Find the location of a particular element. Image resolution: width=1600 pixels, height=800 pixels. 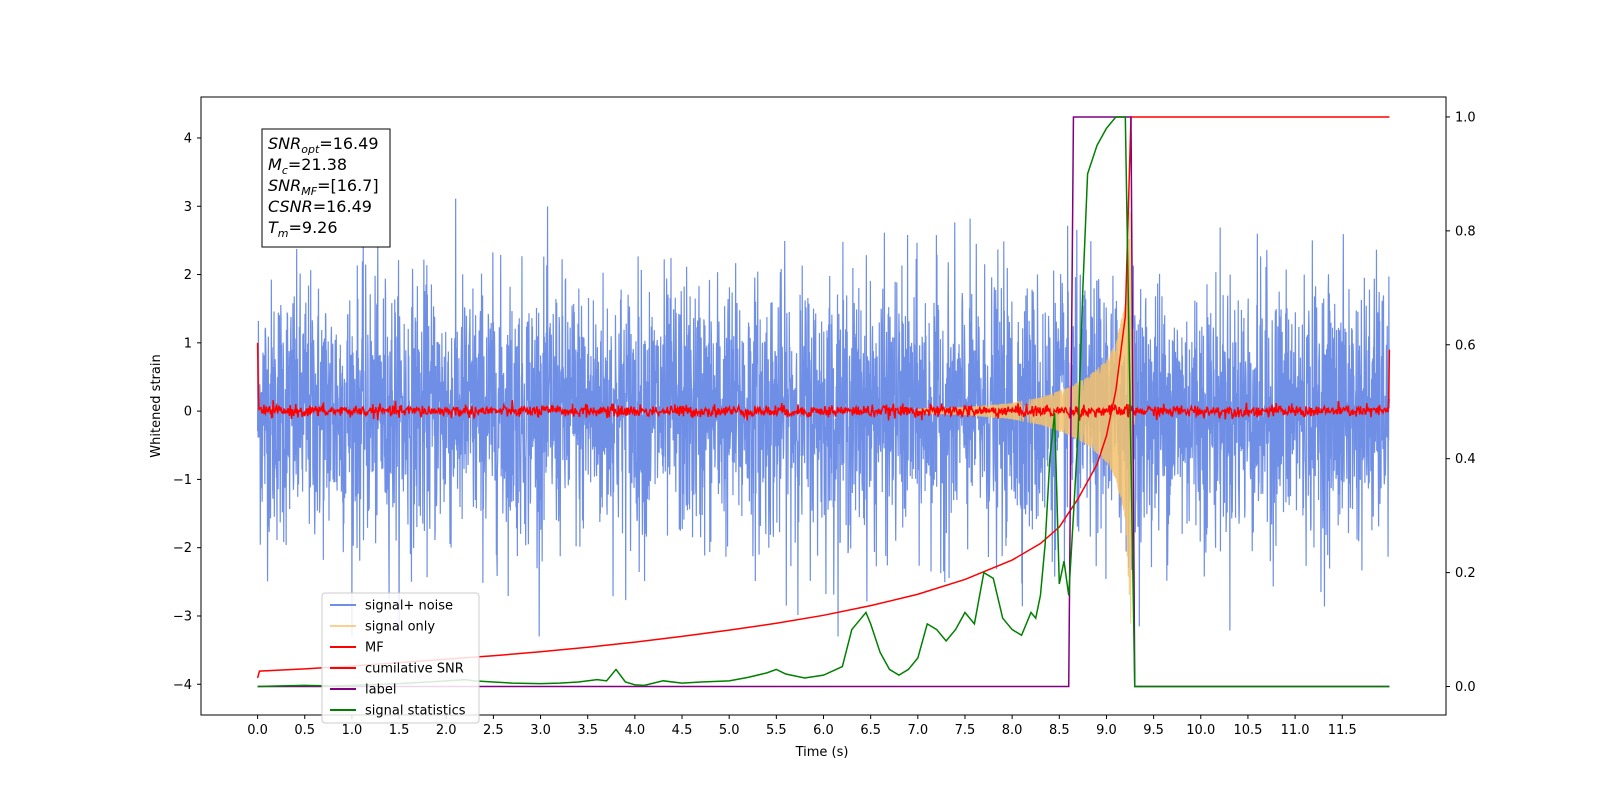

x-tick-label: 8.0 is located at coordinates (1012, 730).